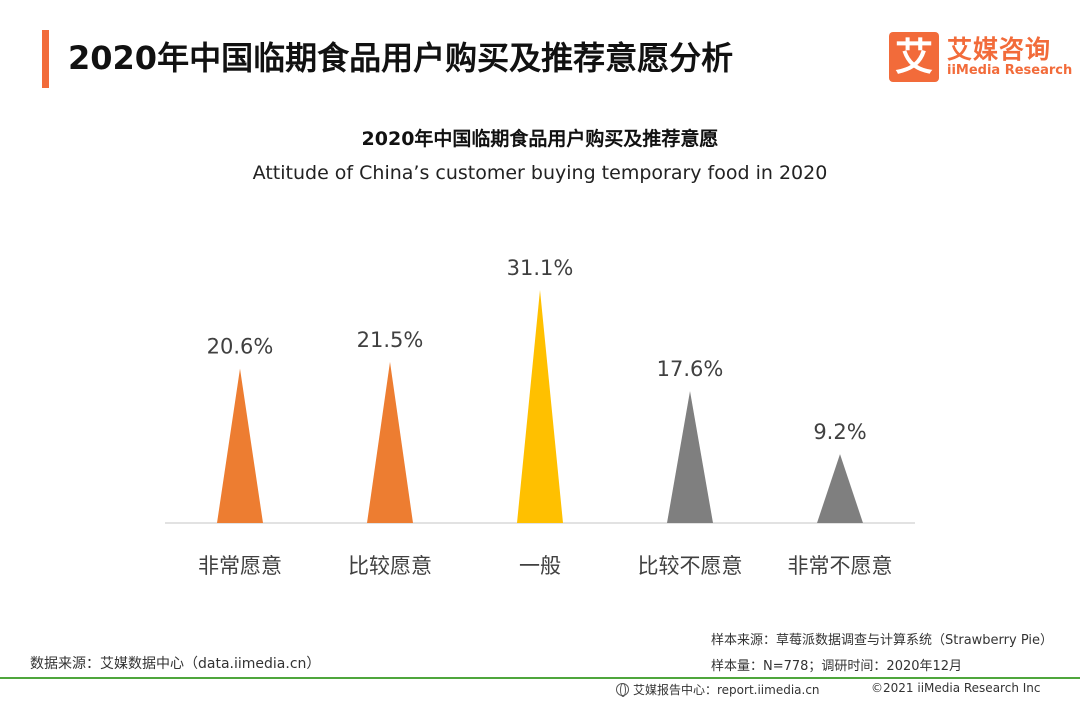  Describe the element at coordinates (622, 690) in the screenshot. I see `globe-icon` at that location.